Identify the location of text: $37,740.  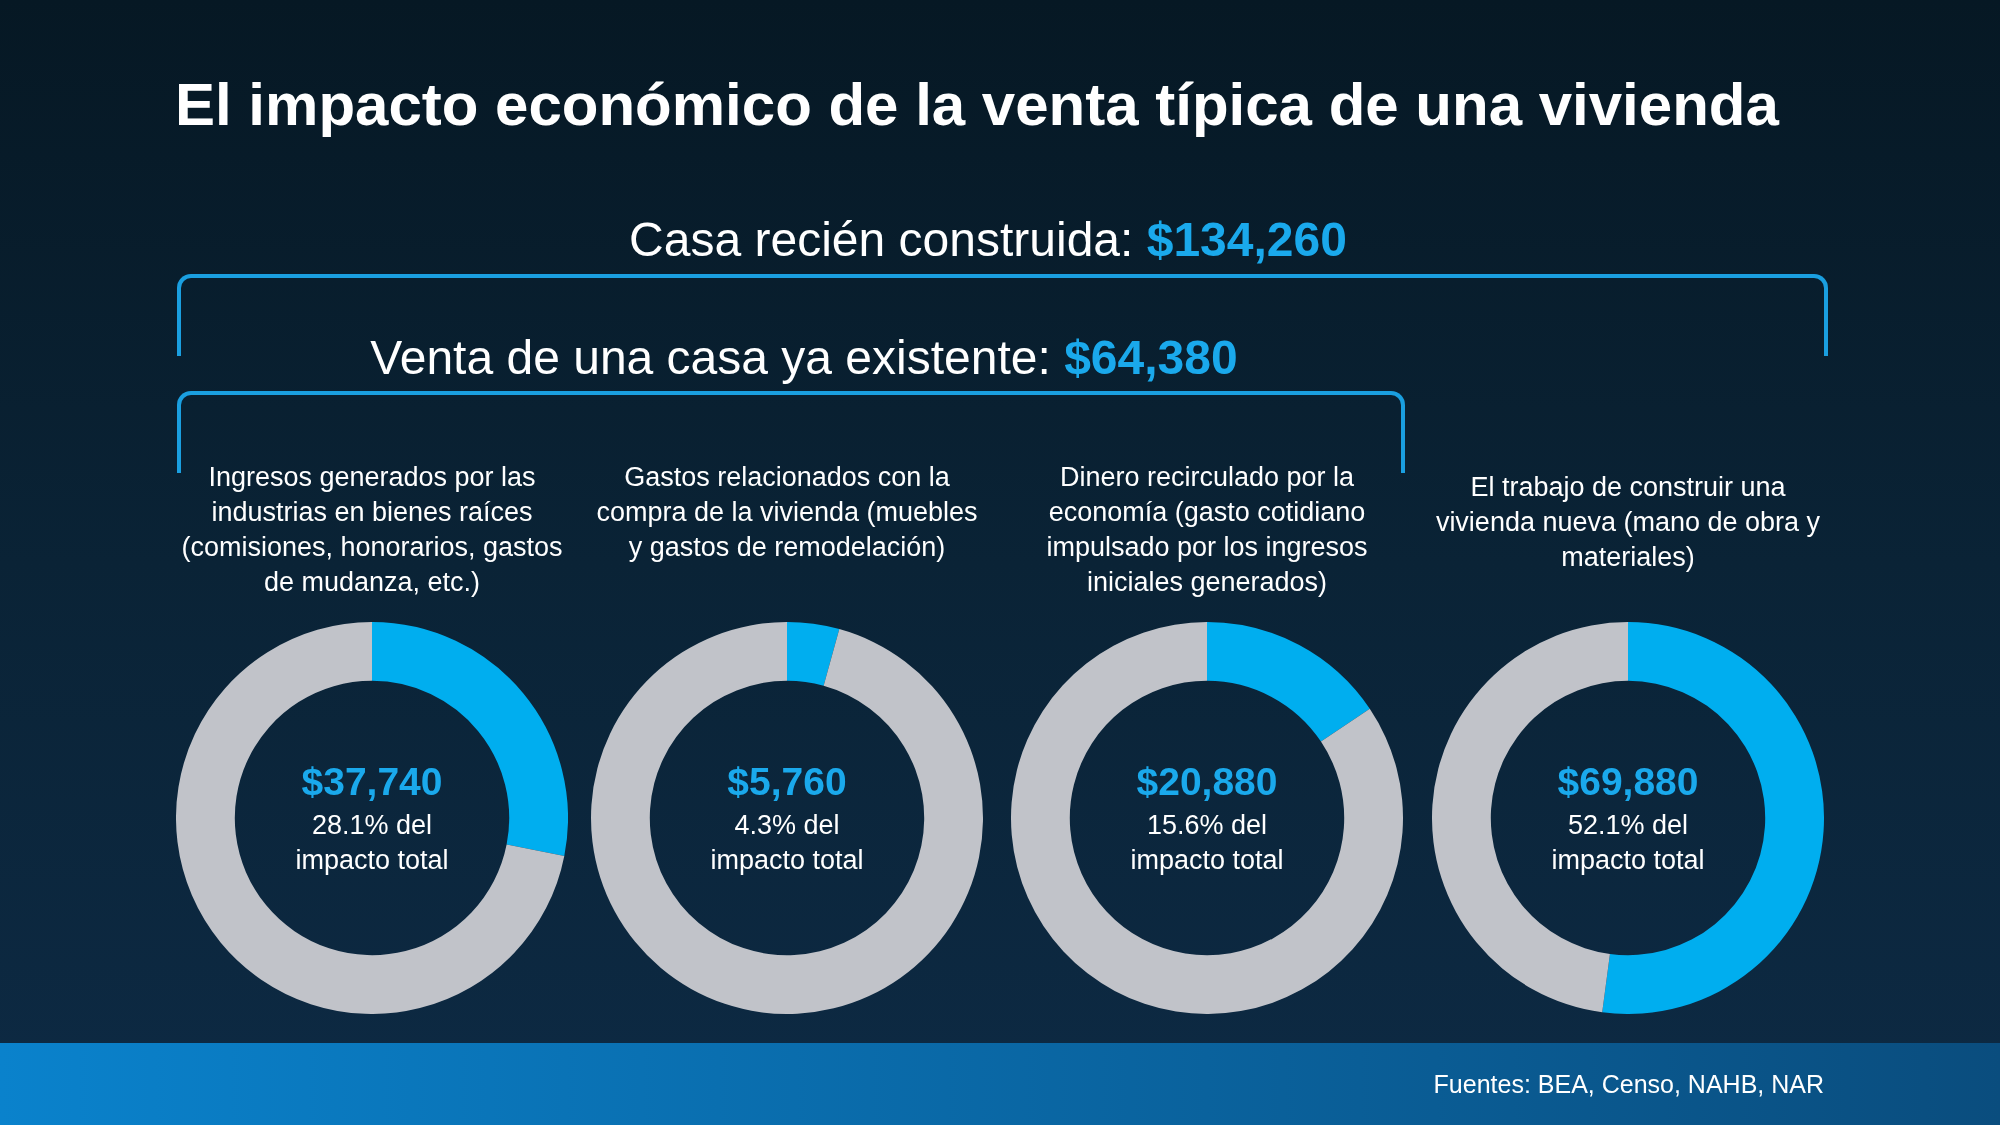
(372, 782).